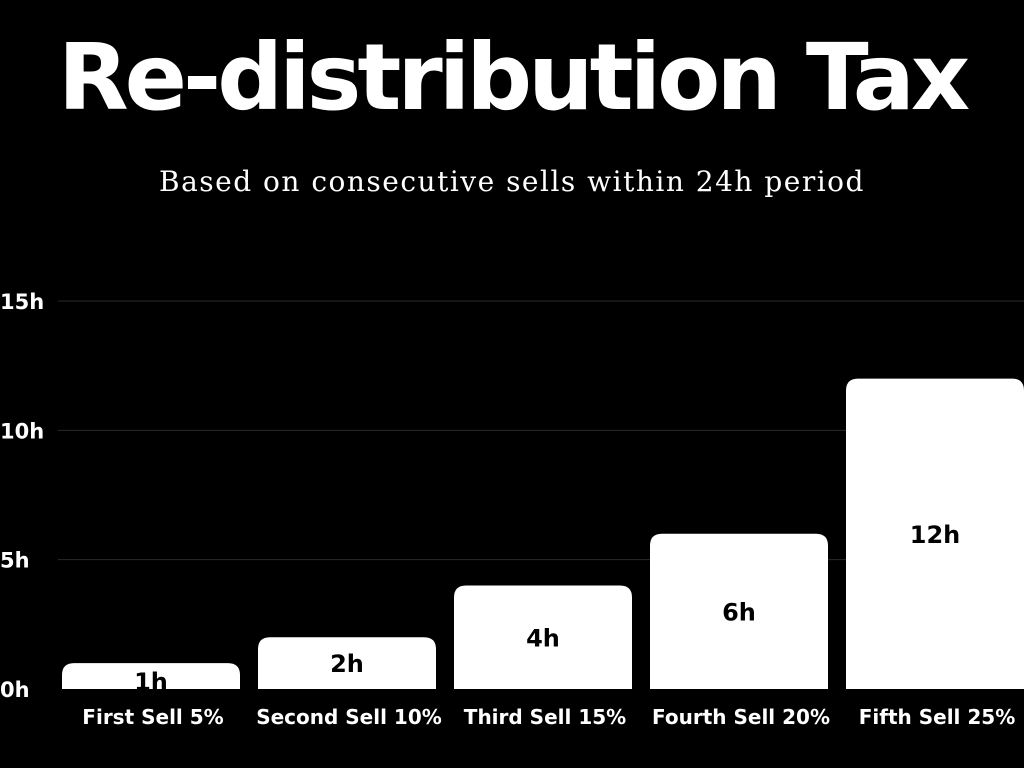  What do you see at coordinates (151, 682) in the screenshot?
I see `bar-value-label: 1h` at bounding box center [151, 682].